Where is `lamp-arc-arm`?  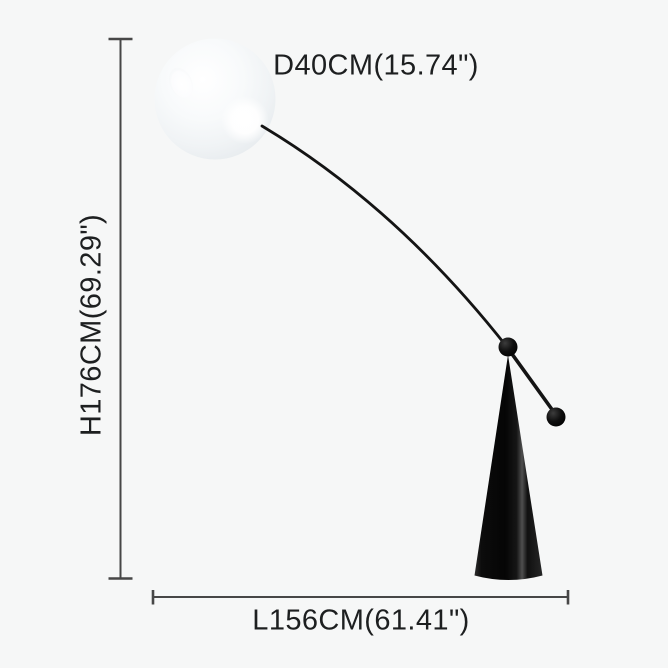
lamp-arc-arm is located at coordinates (384, 236).